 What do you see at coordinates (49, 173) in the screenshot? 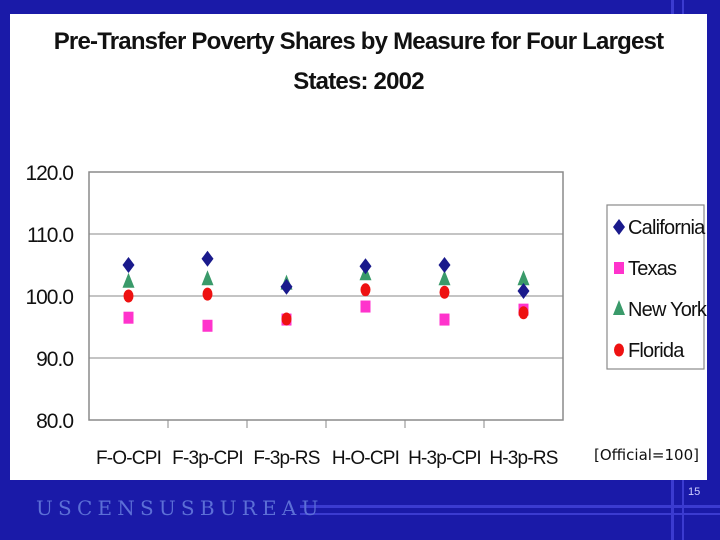
I see `y-tick-label: 120.0` at bounding box center [49, 173].